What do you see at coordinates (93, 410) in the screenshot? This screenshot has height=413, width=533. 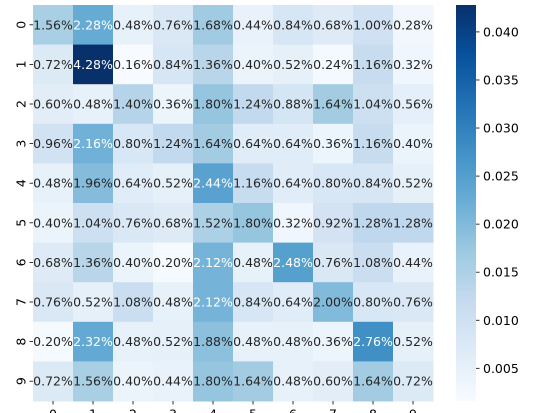 I see `x-tick-label-1: 1` at bounding box center [93, 410].